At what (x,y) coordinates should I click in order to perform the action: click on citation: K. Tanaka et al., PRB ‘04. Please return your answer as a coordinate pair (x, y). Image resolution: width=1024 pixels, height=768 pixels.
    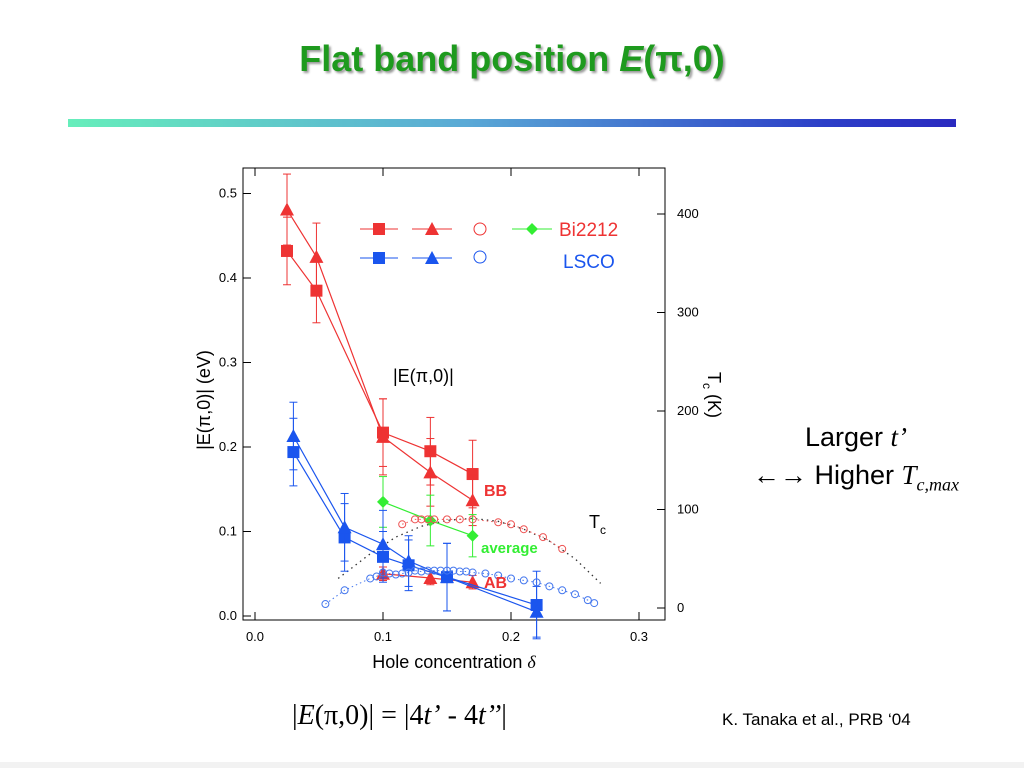
    Looking at the image, I should click on (816, 719).